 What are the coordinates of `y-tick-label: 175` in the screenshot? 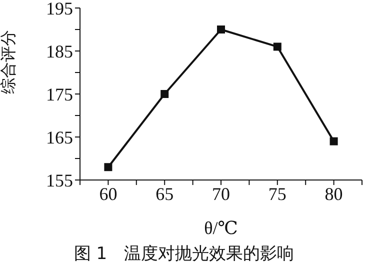 It's located at (59, 94).